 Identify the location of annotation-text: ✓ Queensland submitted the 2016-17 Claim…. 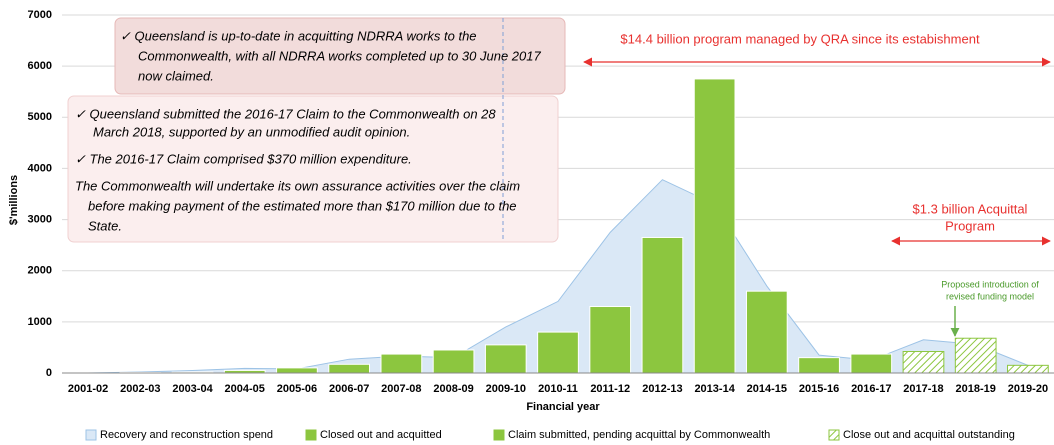
(285, 113).